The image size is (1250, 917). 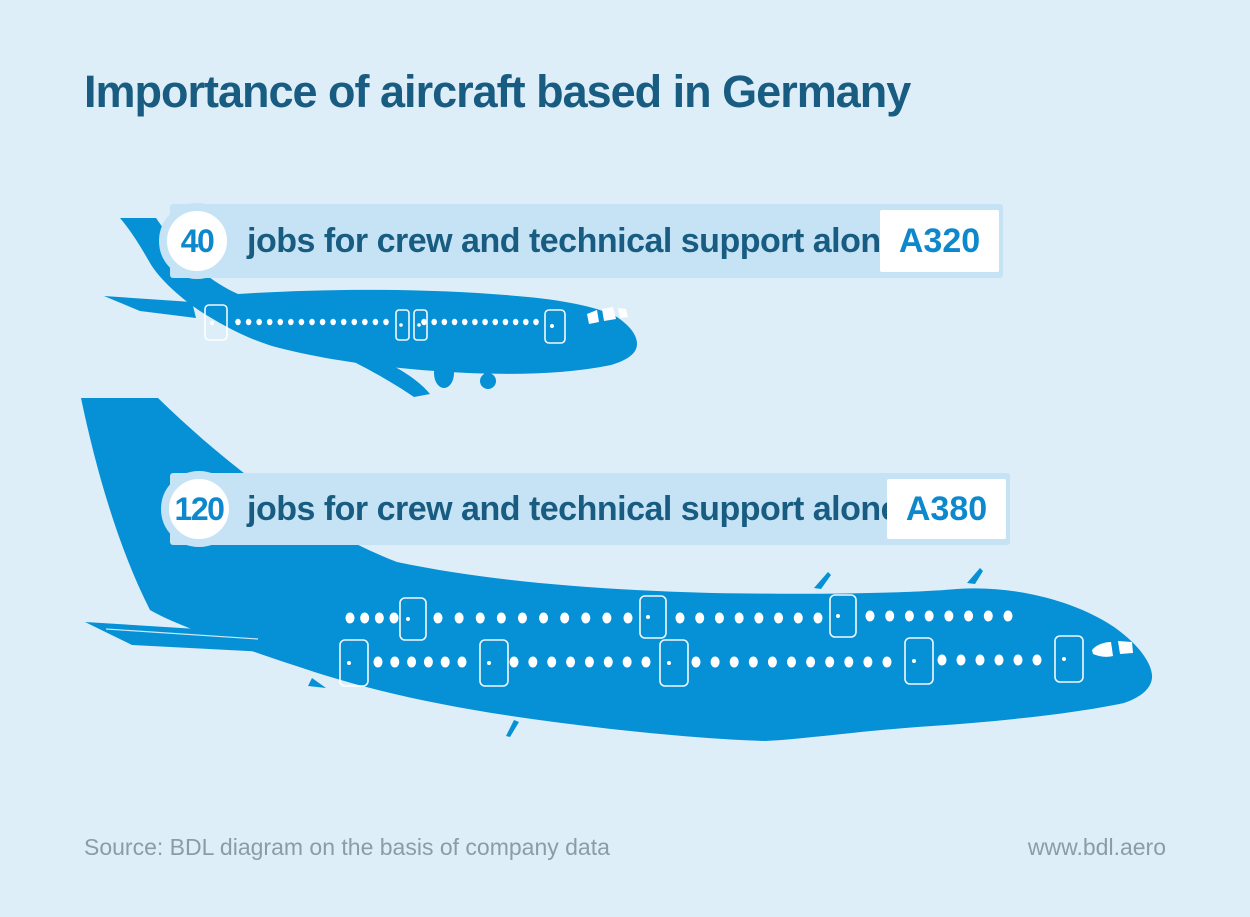 I want to click on a320-jobs-count-badge: 40, so click(x=197, y=241).